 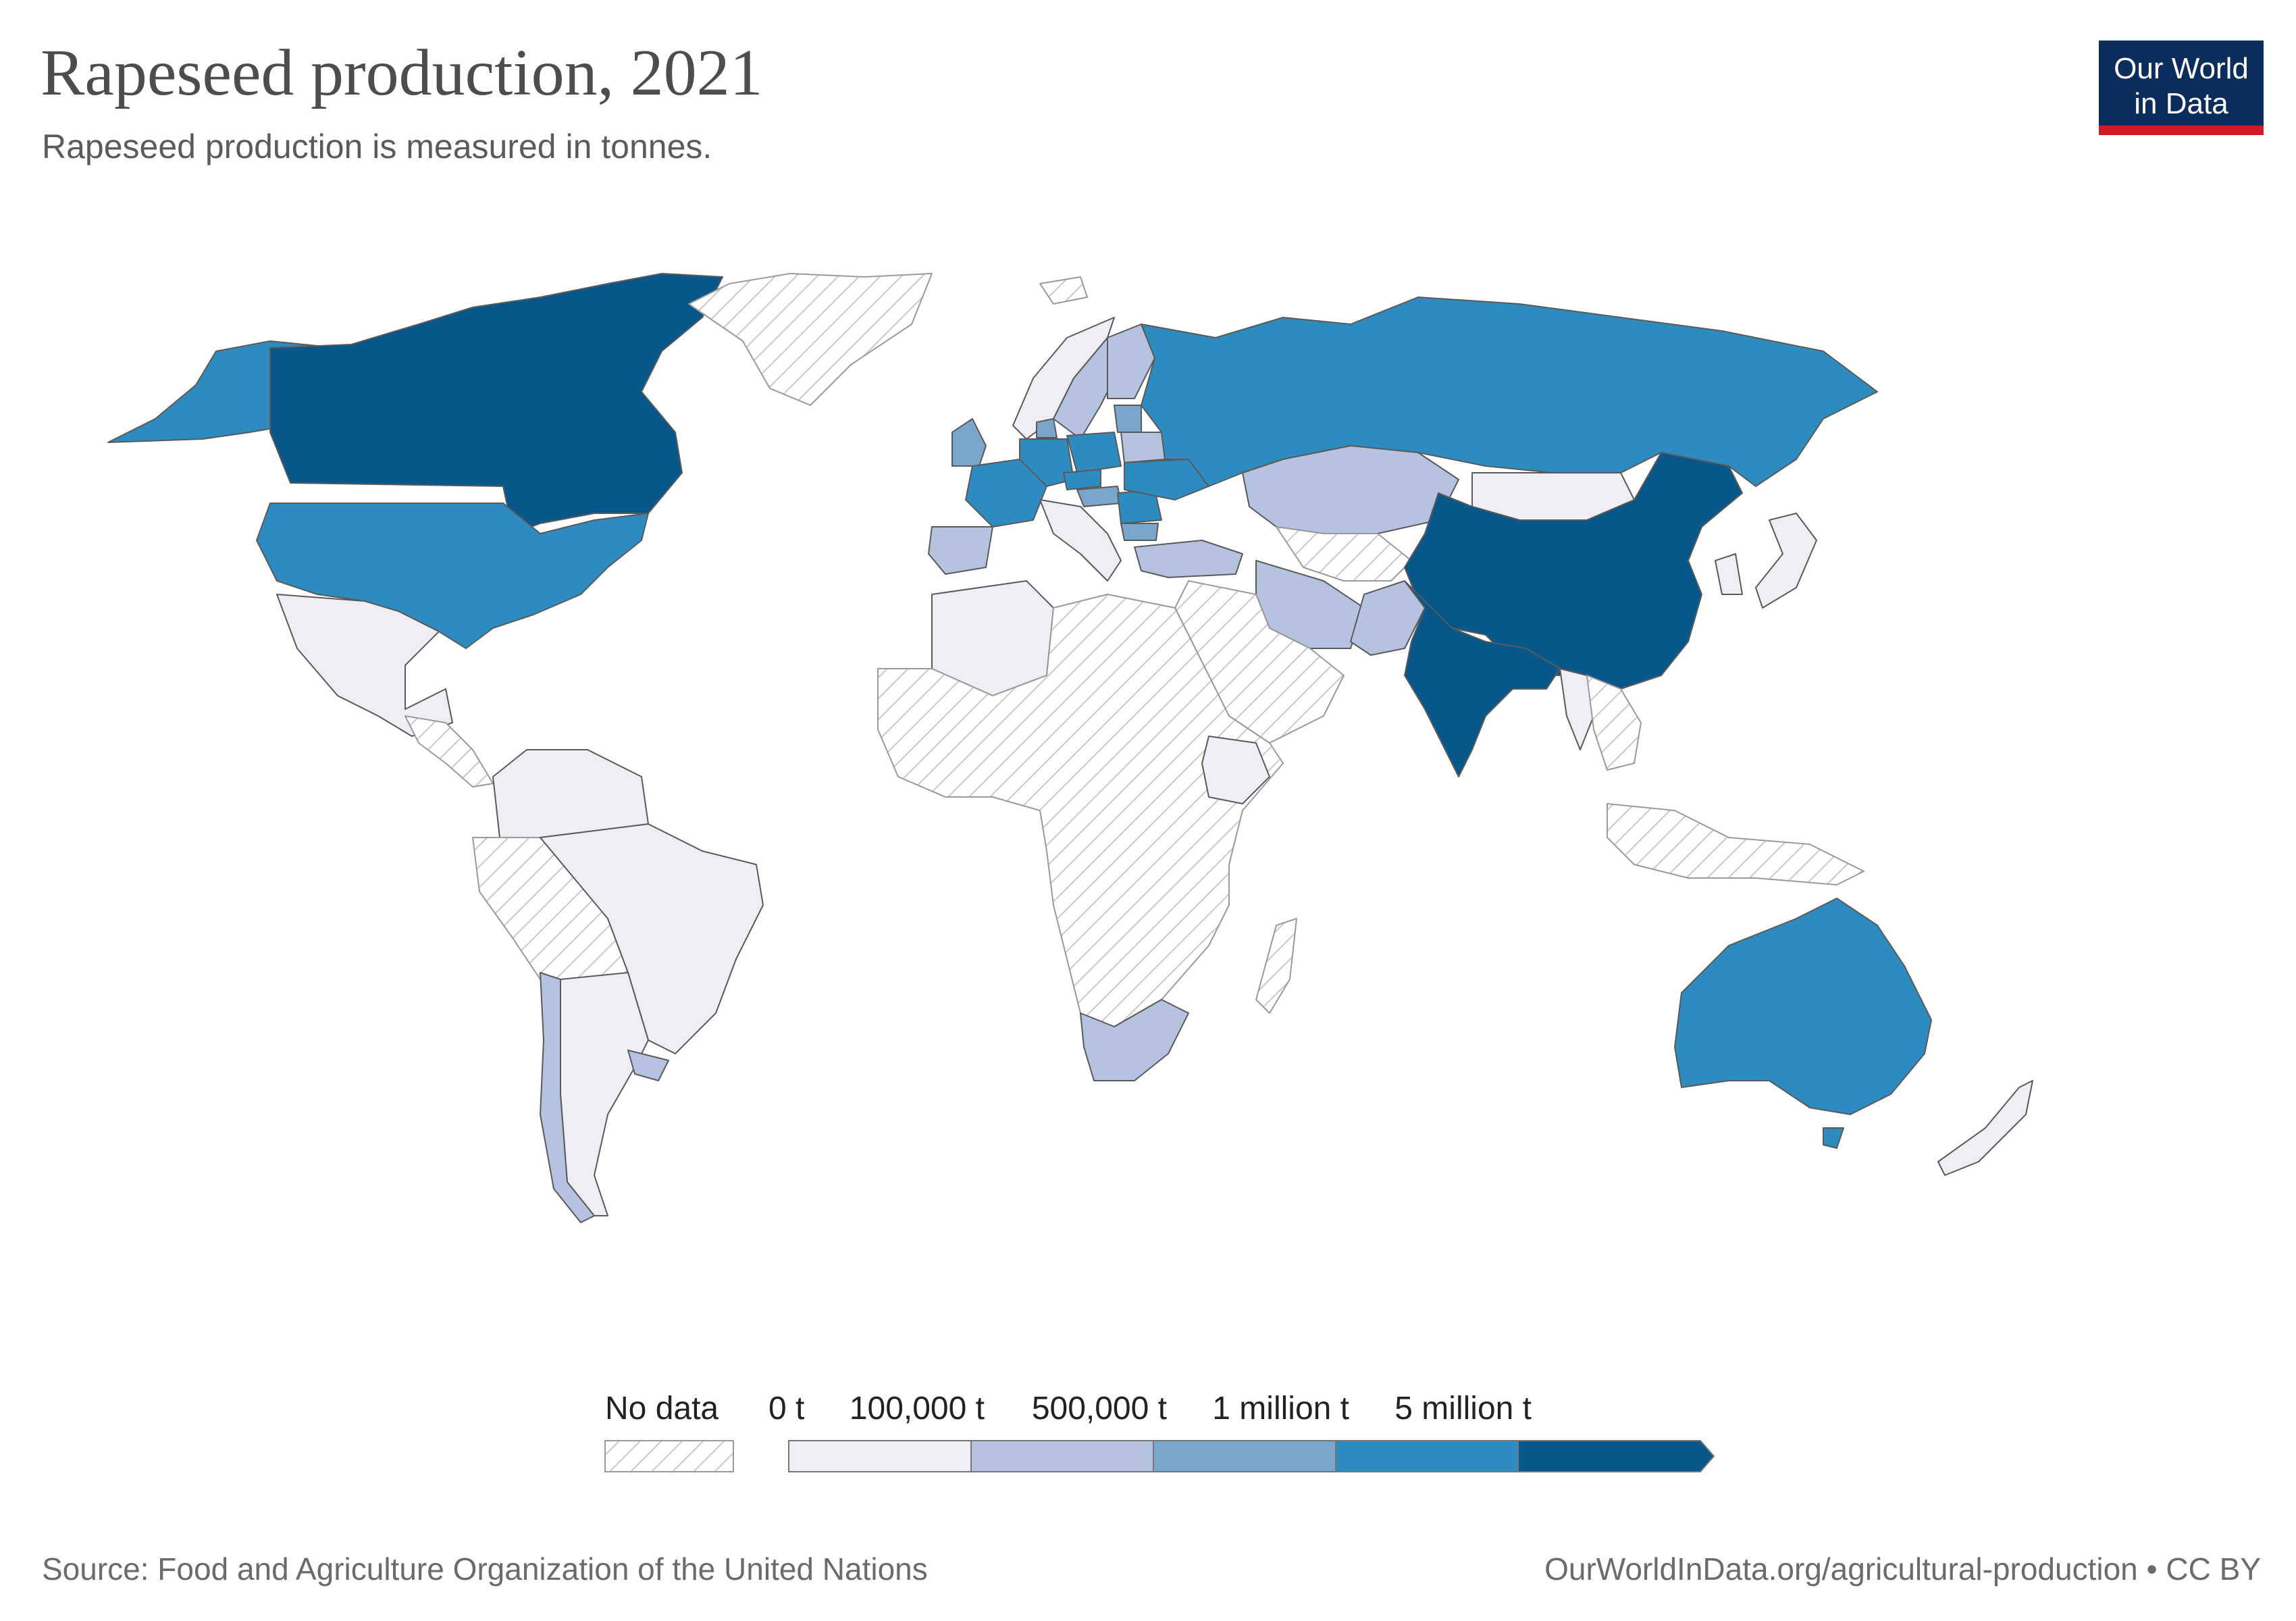 What do you see at coordinates (960, 550) in the screenshot?
I see `region-spain` at bounding box center [960, 550].